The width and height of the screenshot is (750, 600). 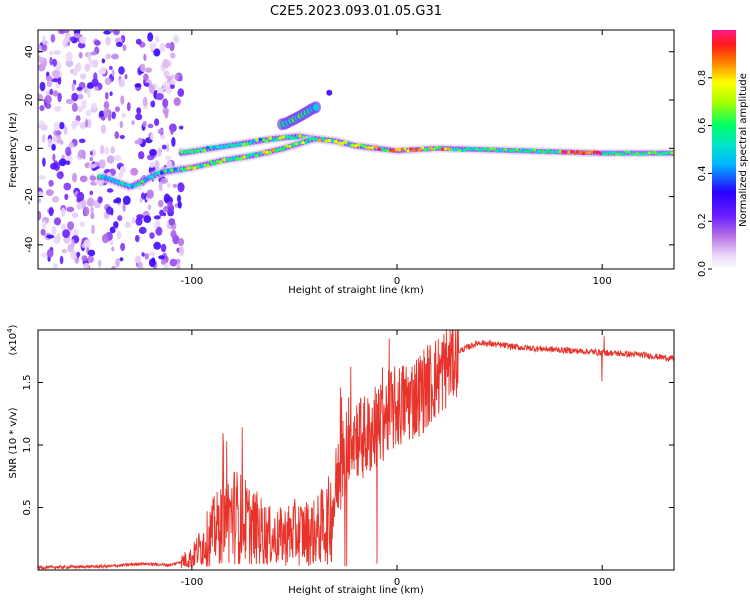 What do you see at coordinates (702, 221) in the screenshot?
I see `colorbar-tick-label: 0.2` at bounding box center [702, 221].